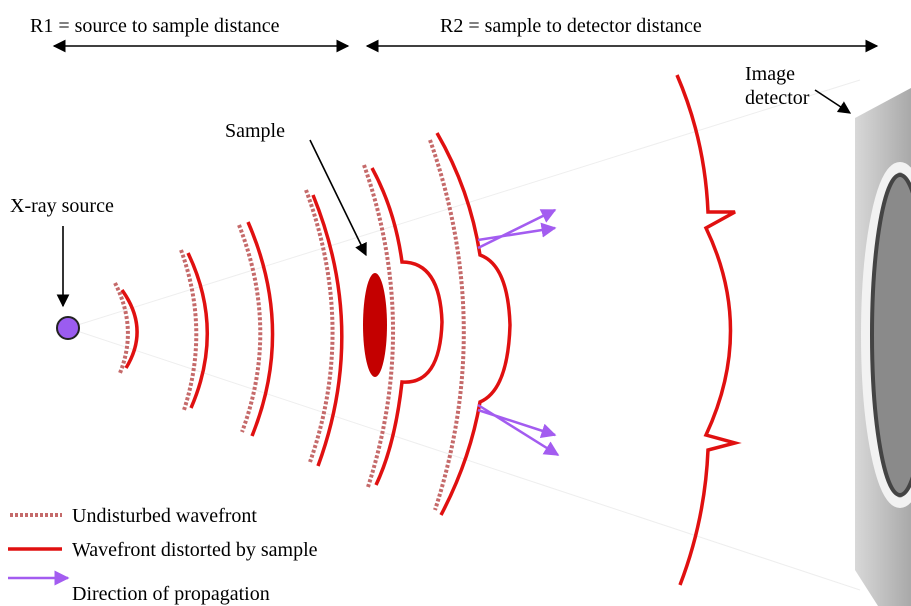 This screenshot has width=911, height=606. Describe the element at coordinates (255, 131) in the screenshot. I see `sample-label: Sample` at that location.